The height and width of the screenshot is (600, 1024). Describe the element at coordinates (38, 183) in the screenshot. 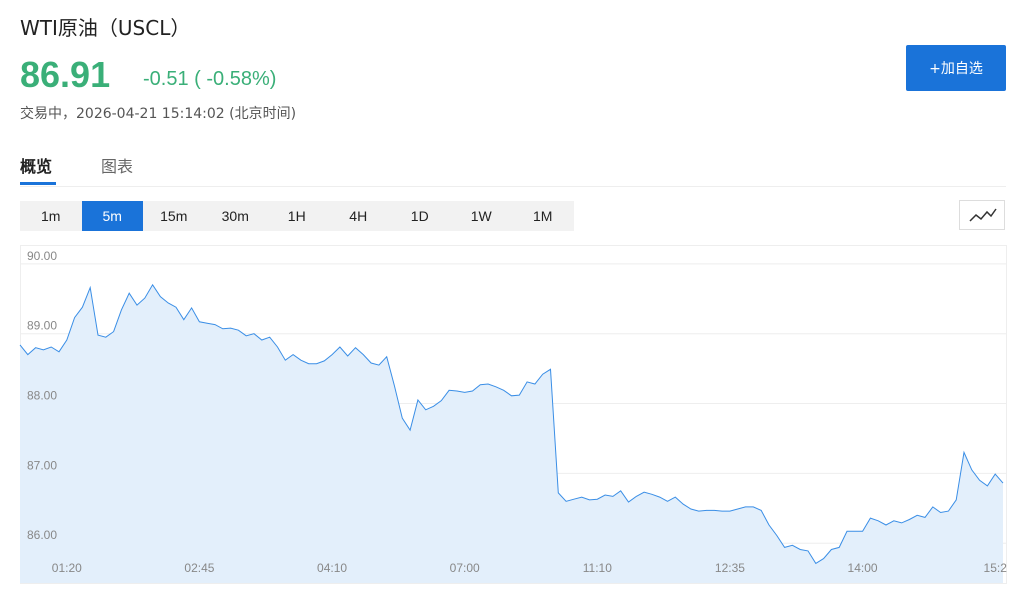

I see `tab-indicator` at that location.